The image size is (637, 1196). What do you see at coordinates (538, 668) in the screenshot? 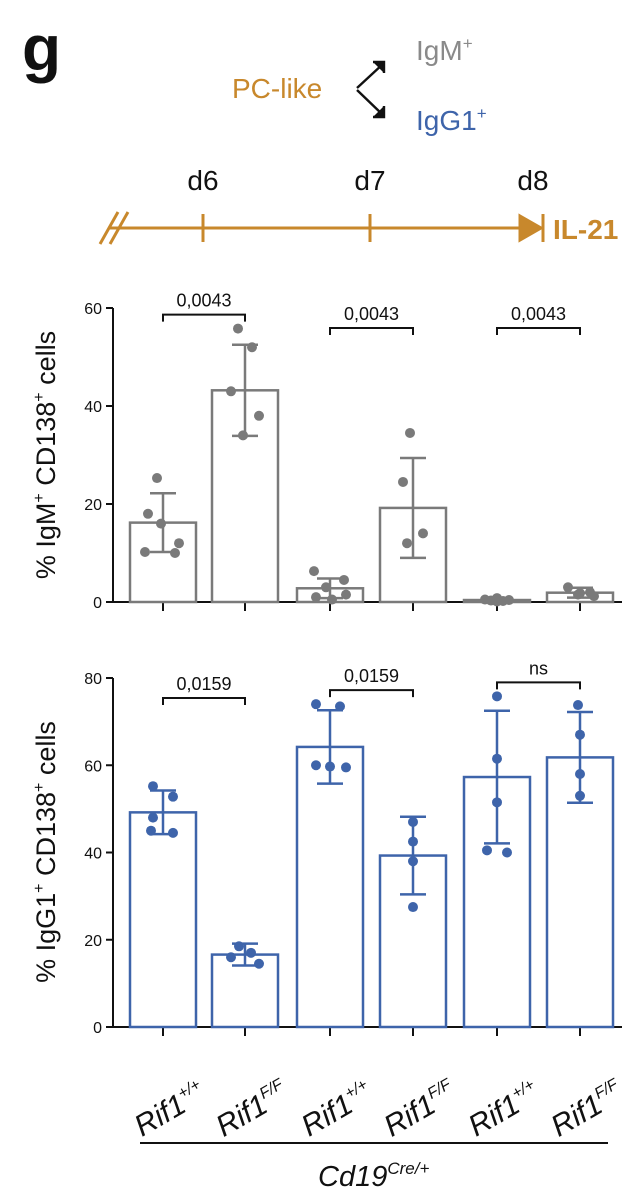
I see `comparison-label: ns` at bounding box center [538, 668].